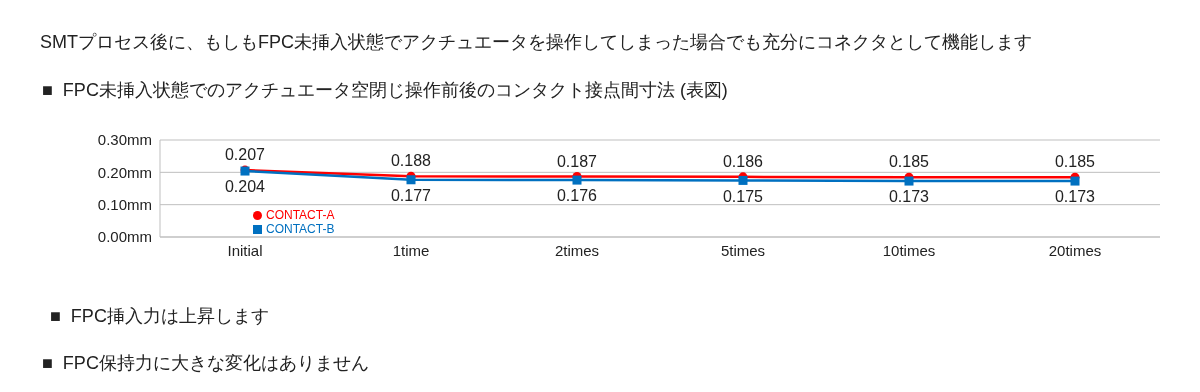 This screenshot has height=392, width=1200. What do you see at coordinates (909, 250) in the screenshot?
I see `x-tick-label: 10times` at bounding box center [909, 250].